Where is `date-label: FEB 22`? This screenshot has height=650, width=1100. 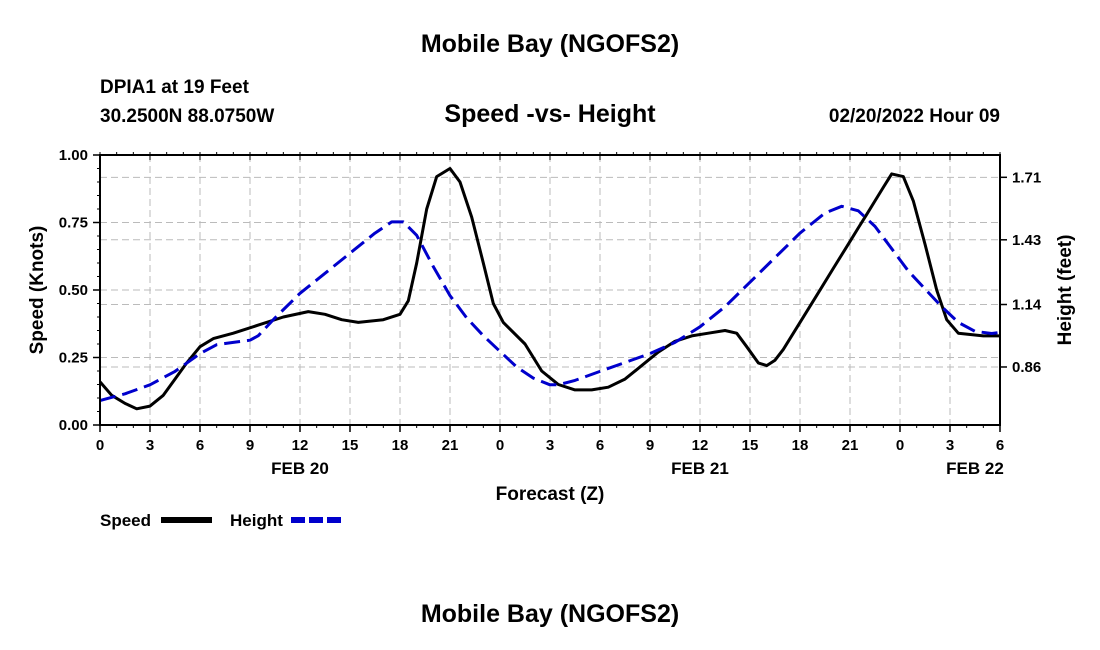 date-label: FEB 22 is located at coordinates (975, 468).